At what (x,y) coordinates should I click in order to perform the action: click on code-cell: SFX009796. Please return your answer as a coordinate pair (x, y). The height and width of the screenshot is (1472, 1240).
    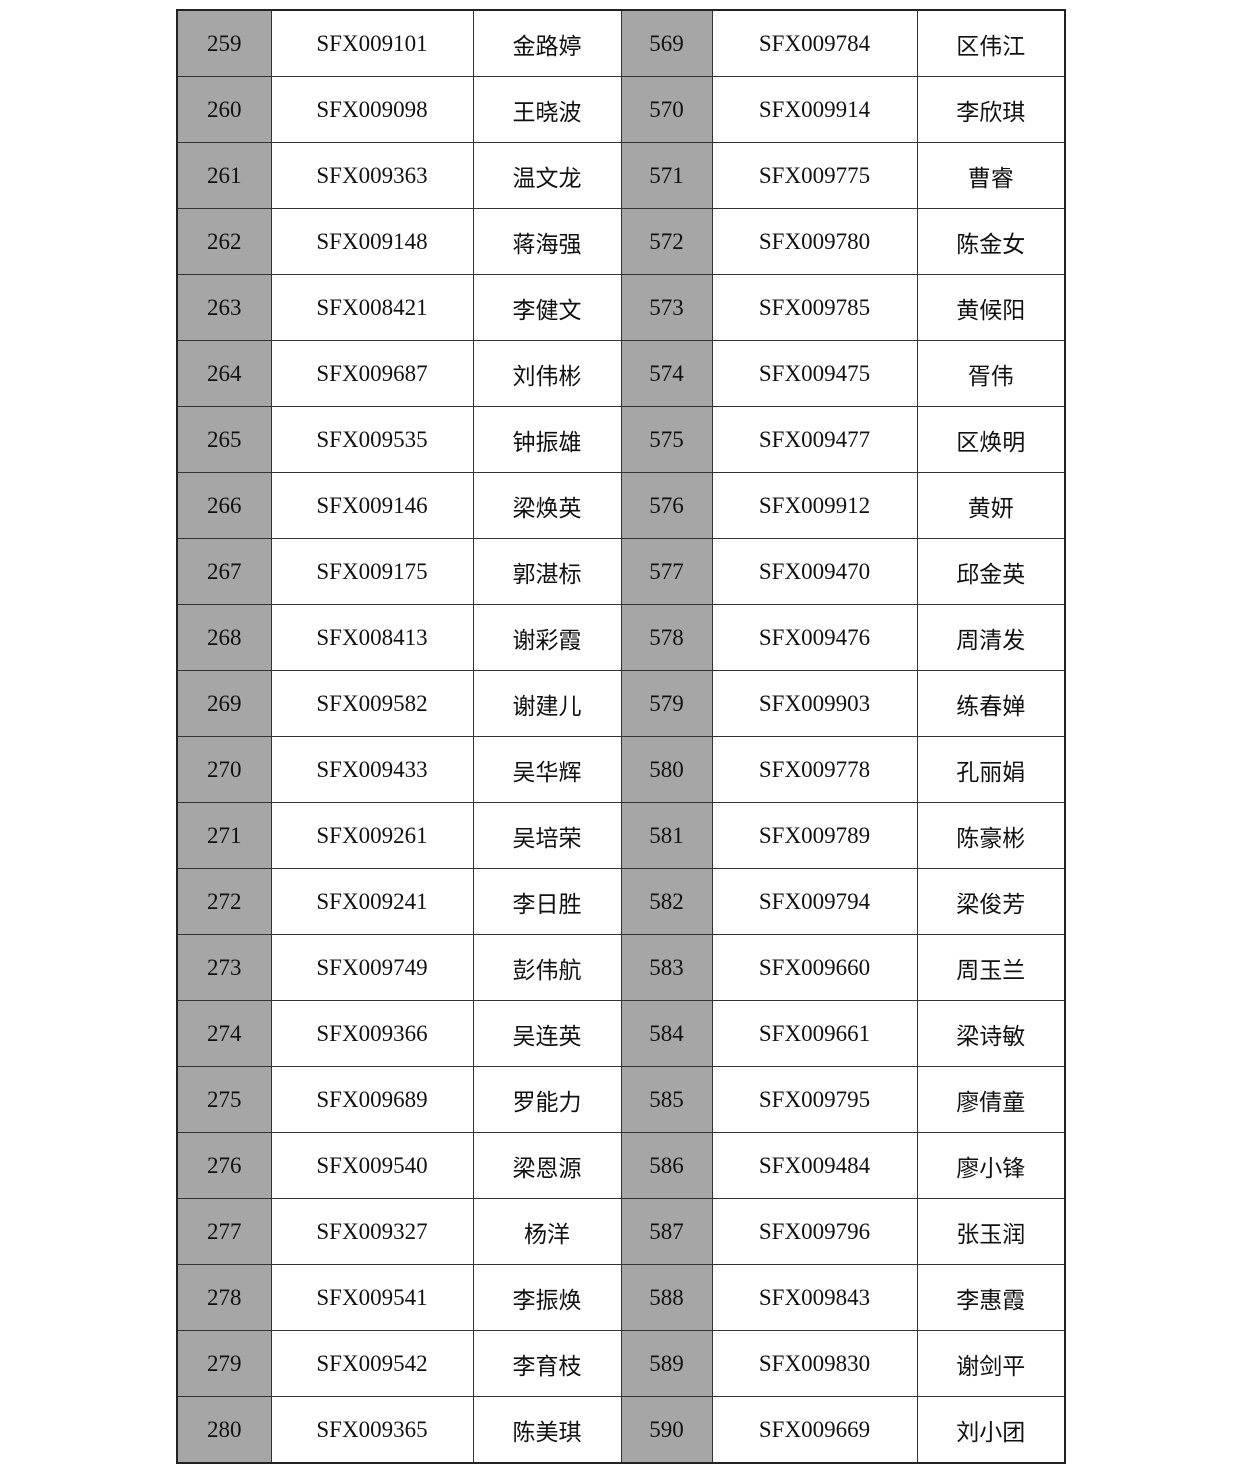
    Looking at the image, I should click on (814, 1231).